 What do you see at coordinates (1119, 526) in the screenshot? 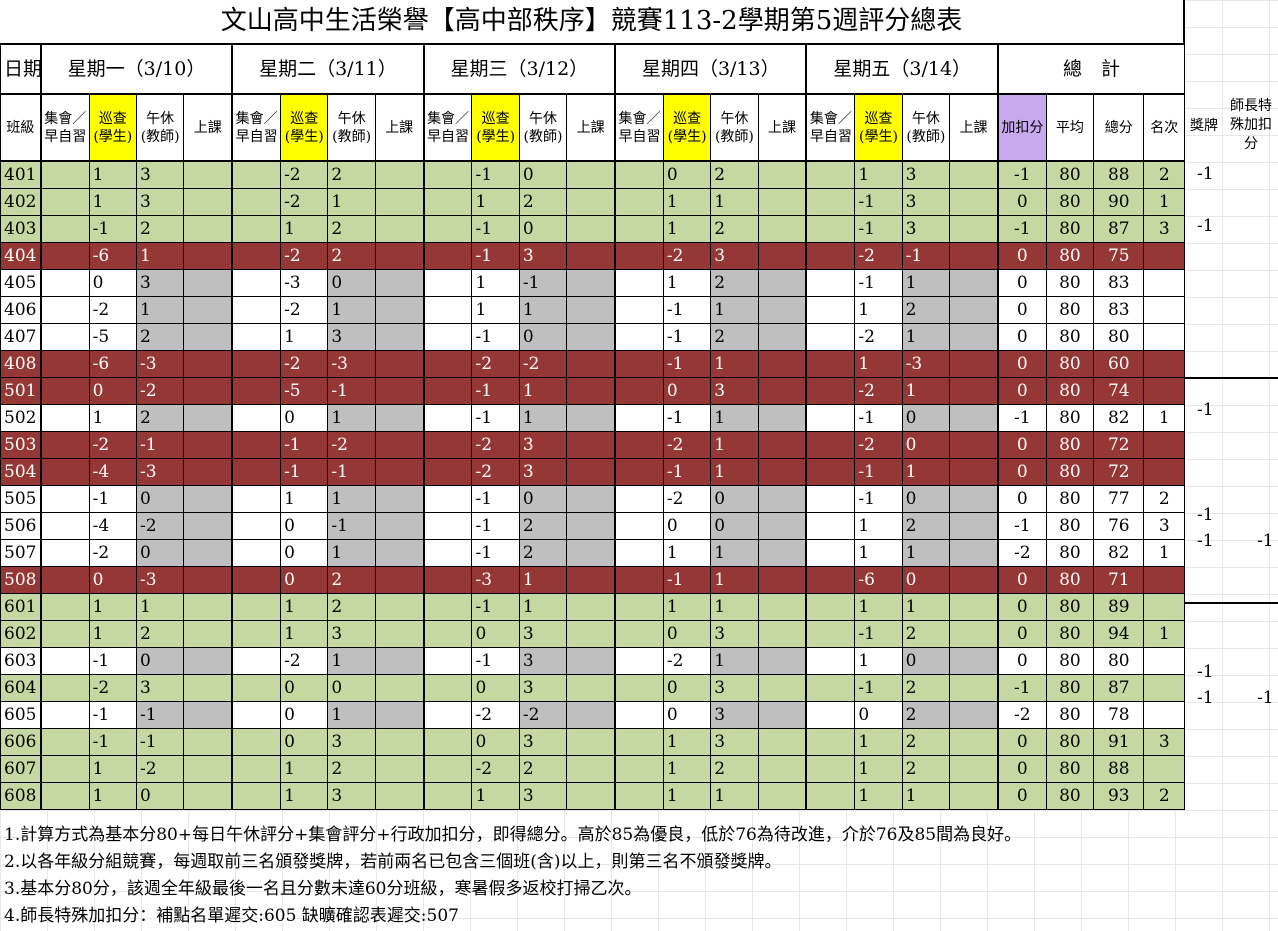
I see `total-score: 76` at bounding box center [1119, 526].